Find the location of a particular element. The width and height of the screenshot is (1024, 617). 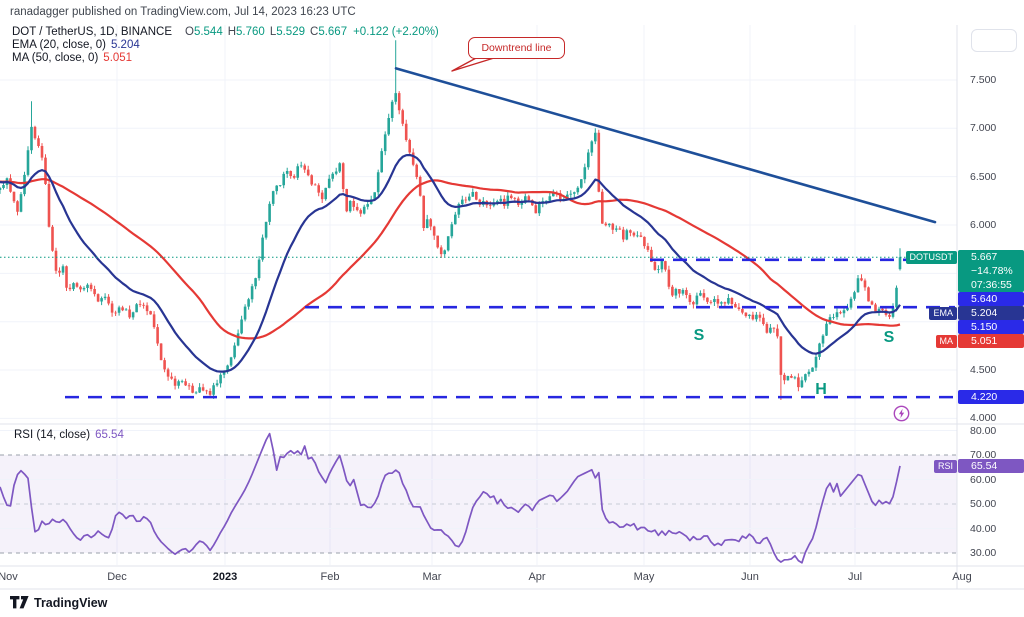

level-badge-5640: 5.640 is located at coordinates (991, 299).